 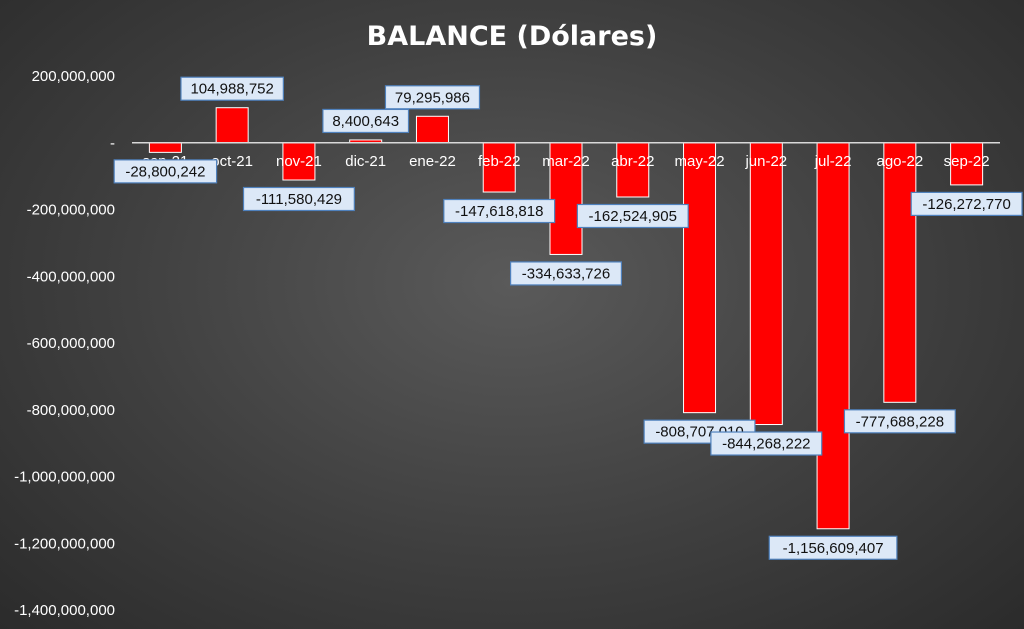 What do you see at coordinates (700, 161) in the screenshot?
I see `x-tick-label: may-22` at bounding box center [700, 161].